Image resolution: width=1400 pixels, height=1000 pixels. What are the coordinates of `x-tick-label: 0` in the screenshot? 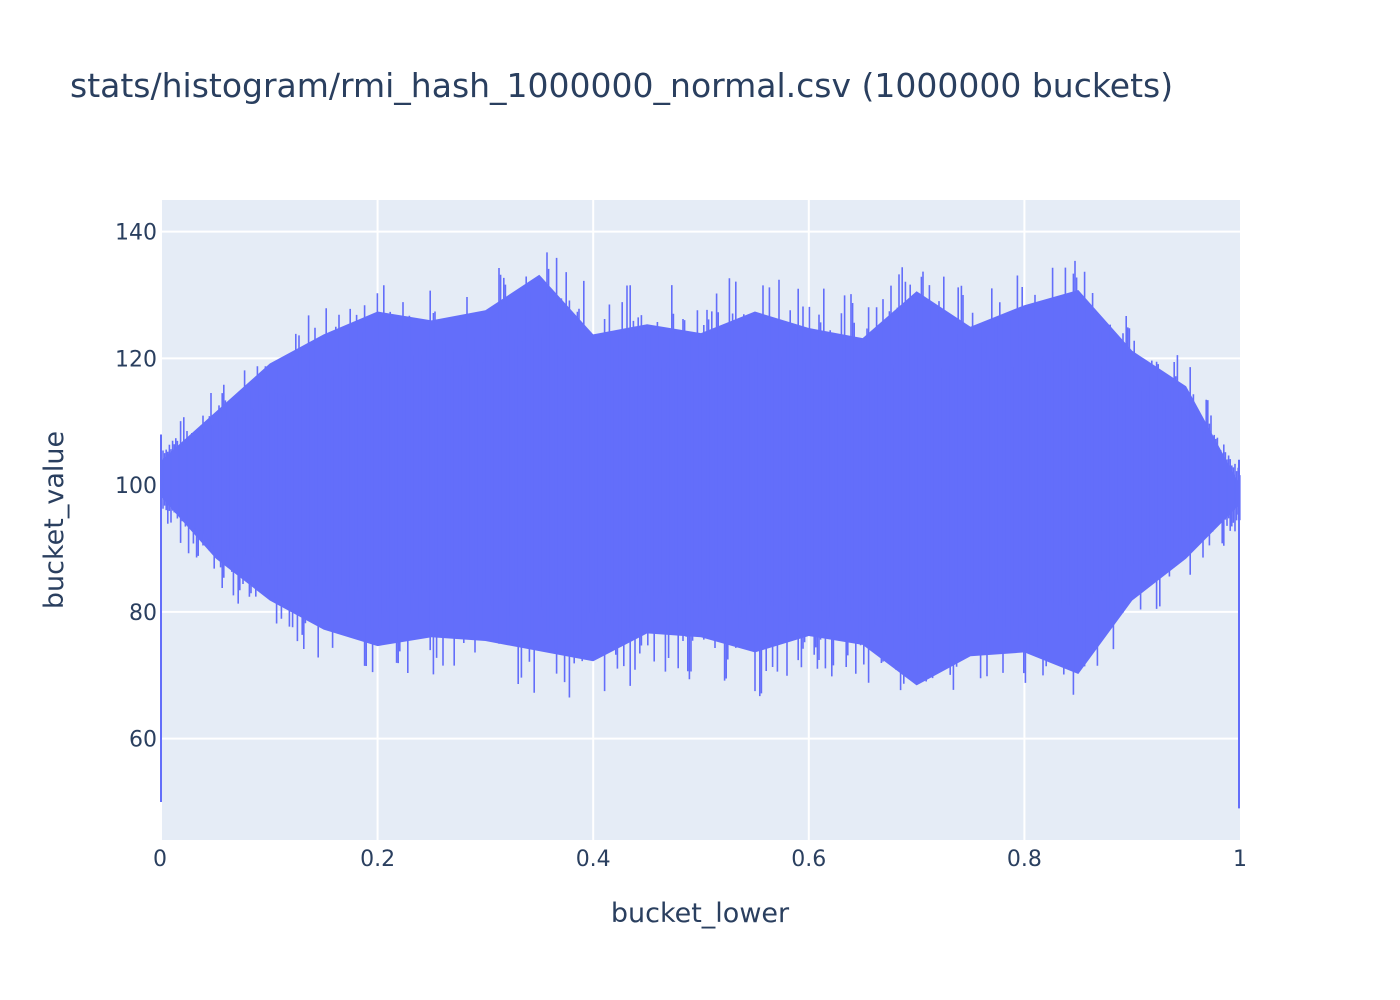 It's located at (160, 859).